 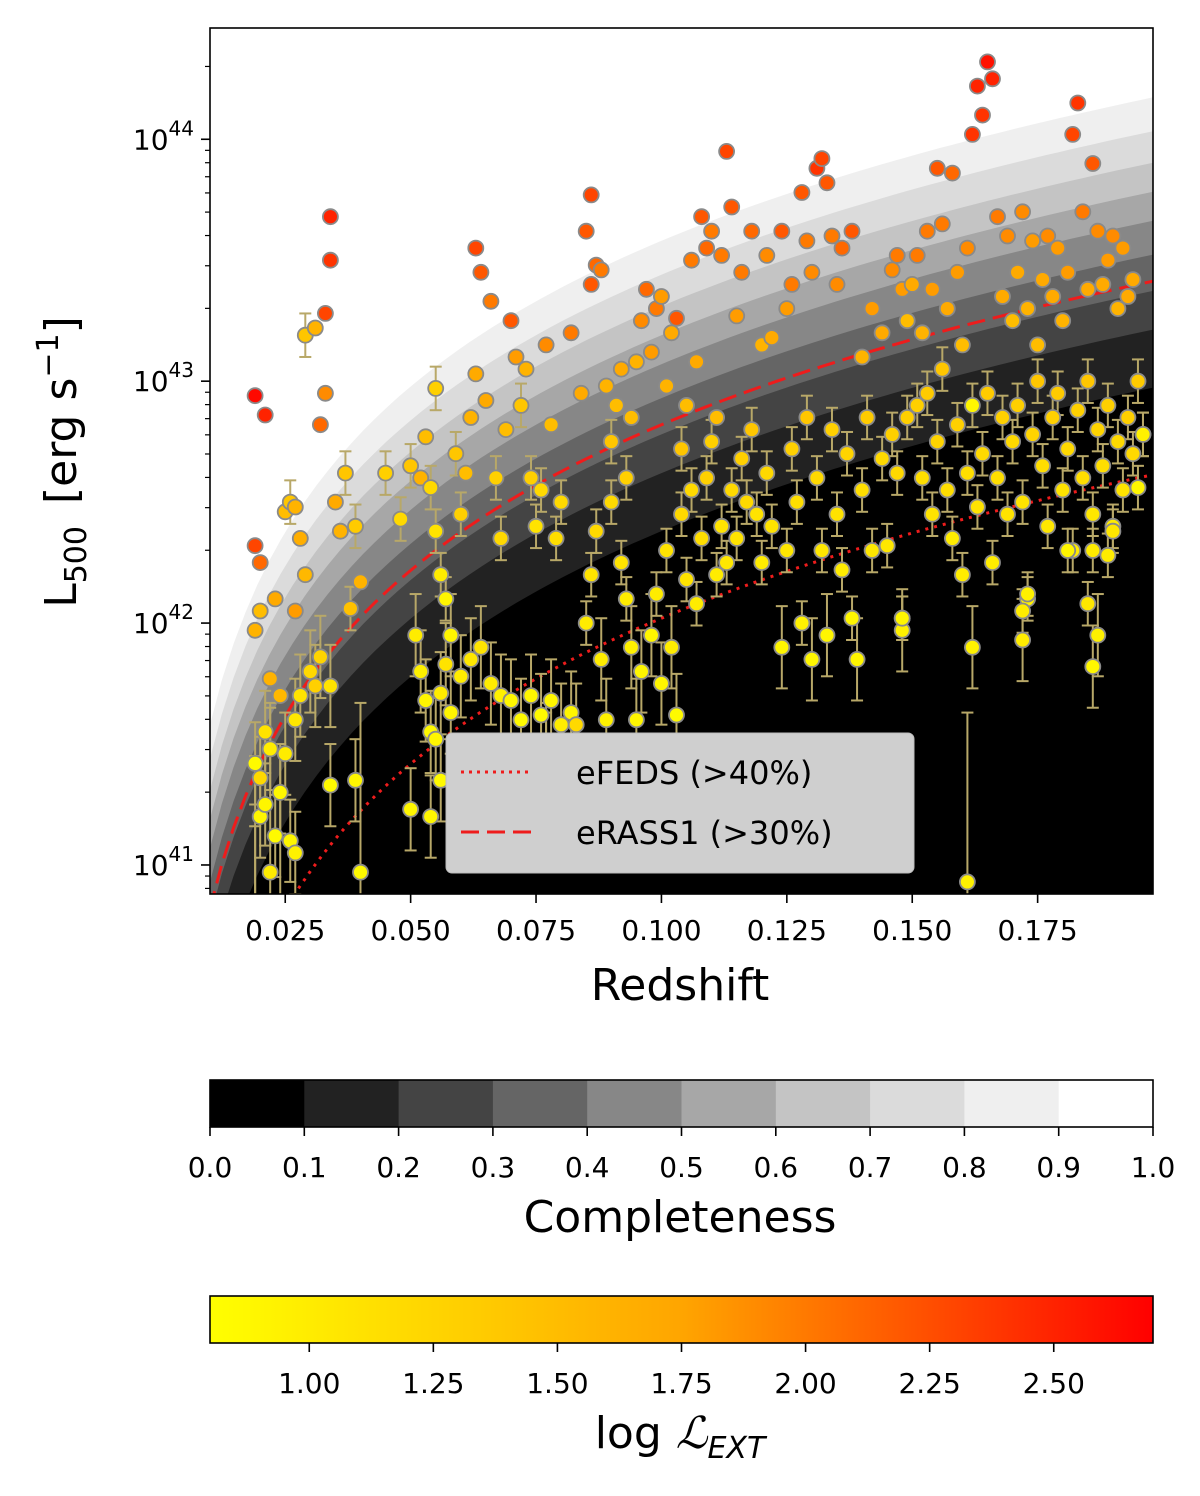 What do you see at coordinates (493, 1167) in the screenshot?
I see `completeness-tick-label: 0.3` at bounding box center [493, 1167].